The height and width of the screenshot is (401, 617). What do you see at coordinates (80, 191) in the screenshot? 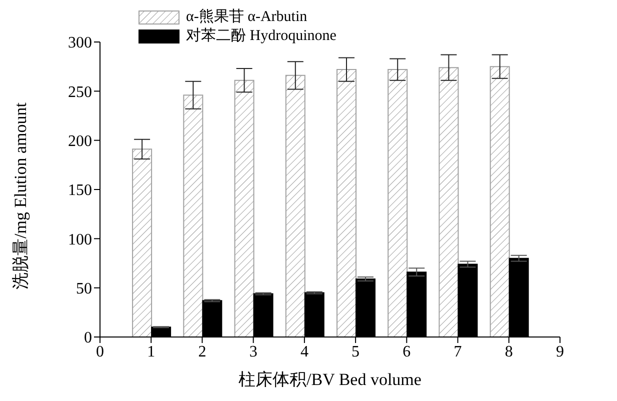
I see `y-tick-label: 150` at bounding box center [80, 191].